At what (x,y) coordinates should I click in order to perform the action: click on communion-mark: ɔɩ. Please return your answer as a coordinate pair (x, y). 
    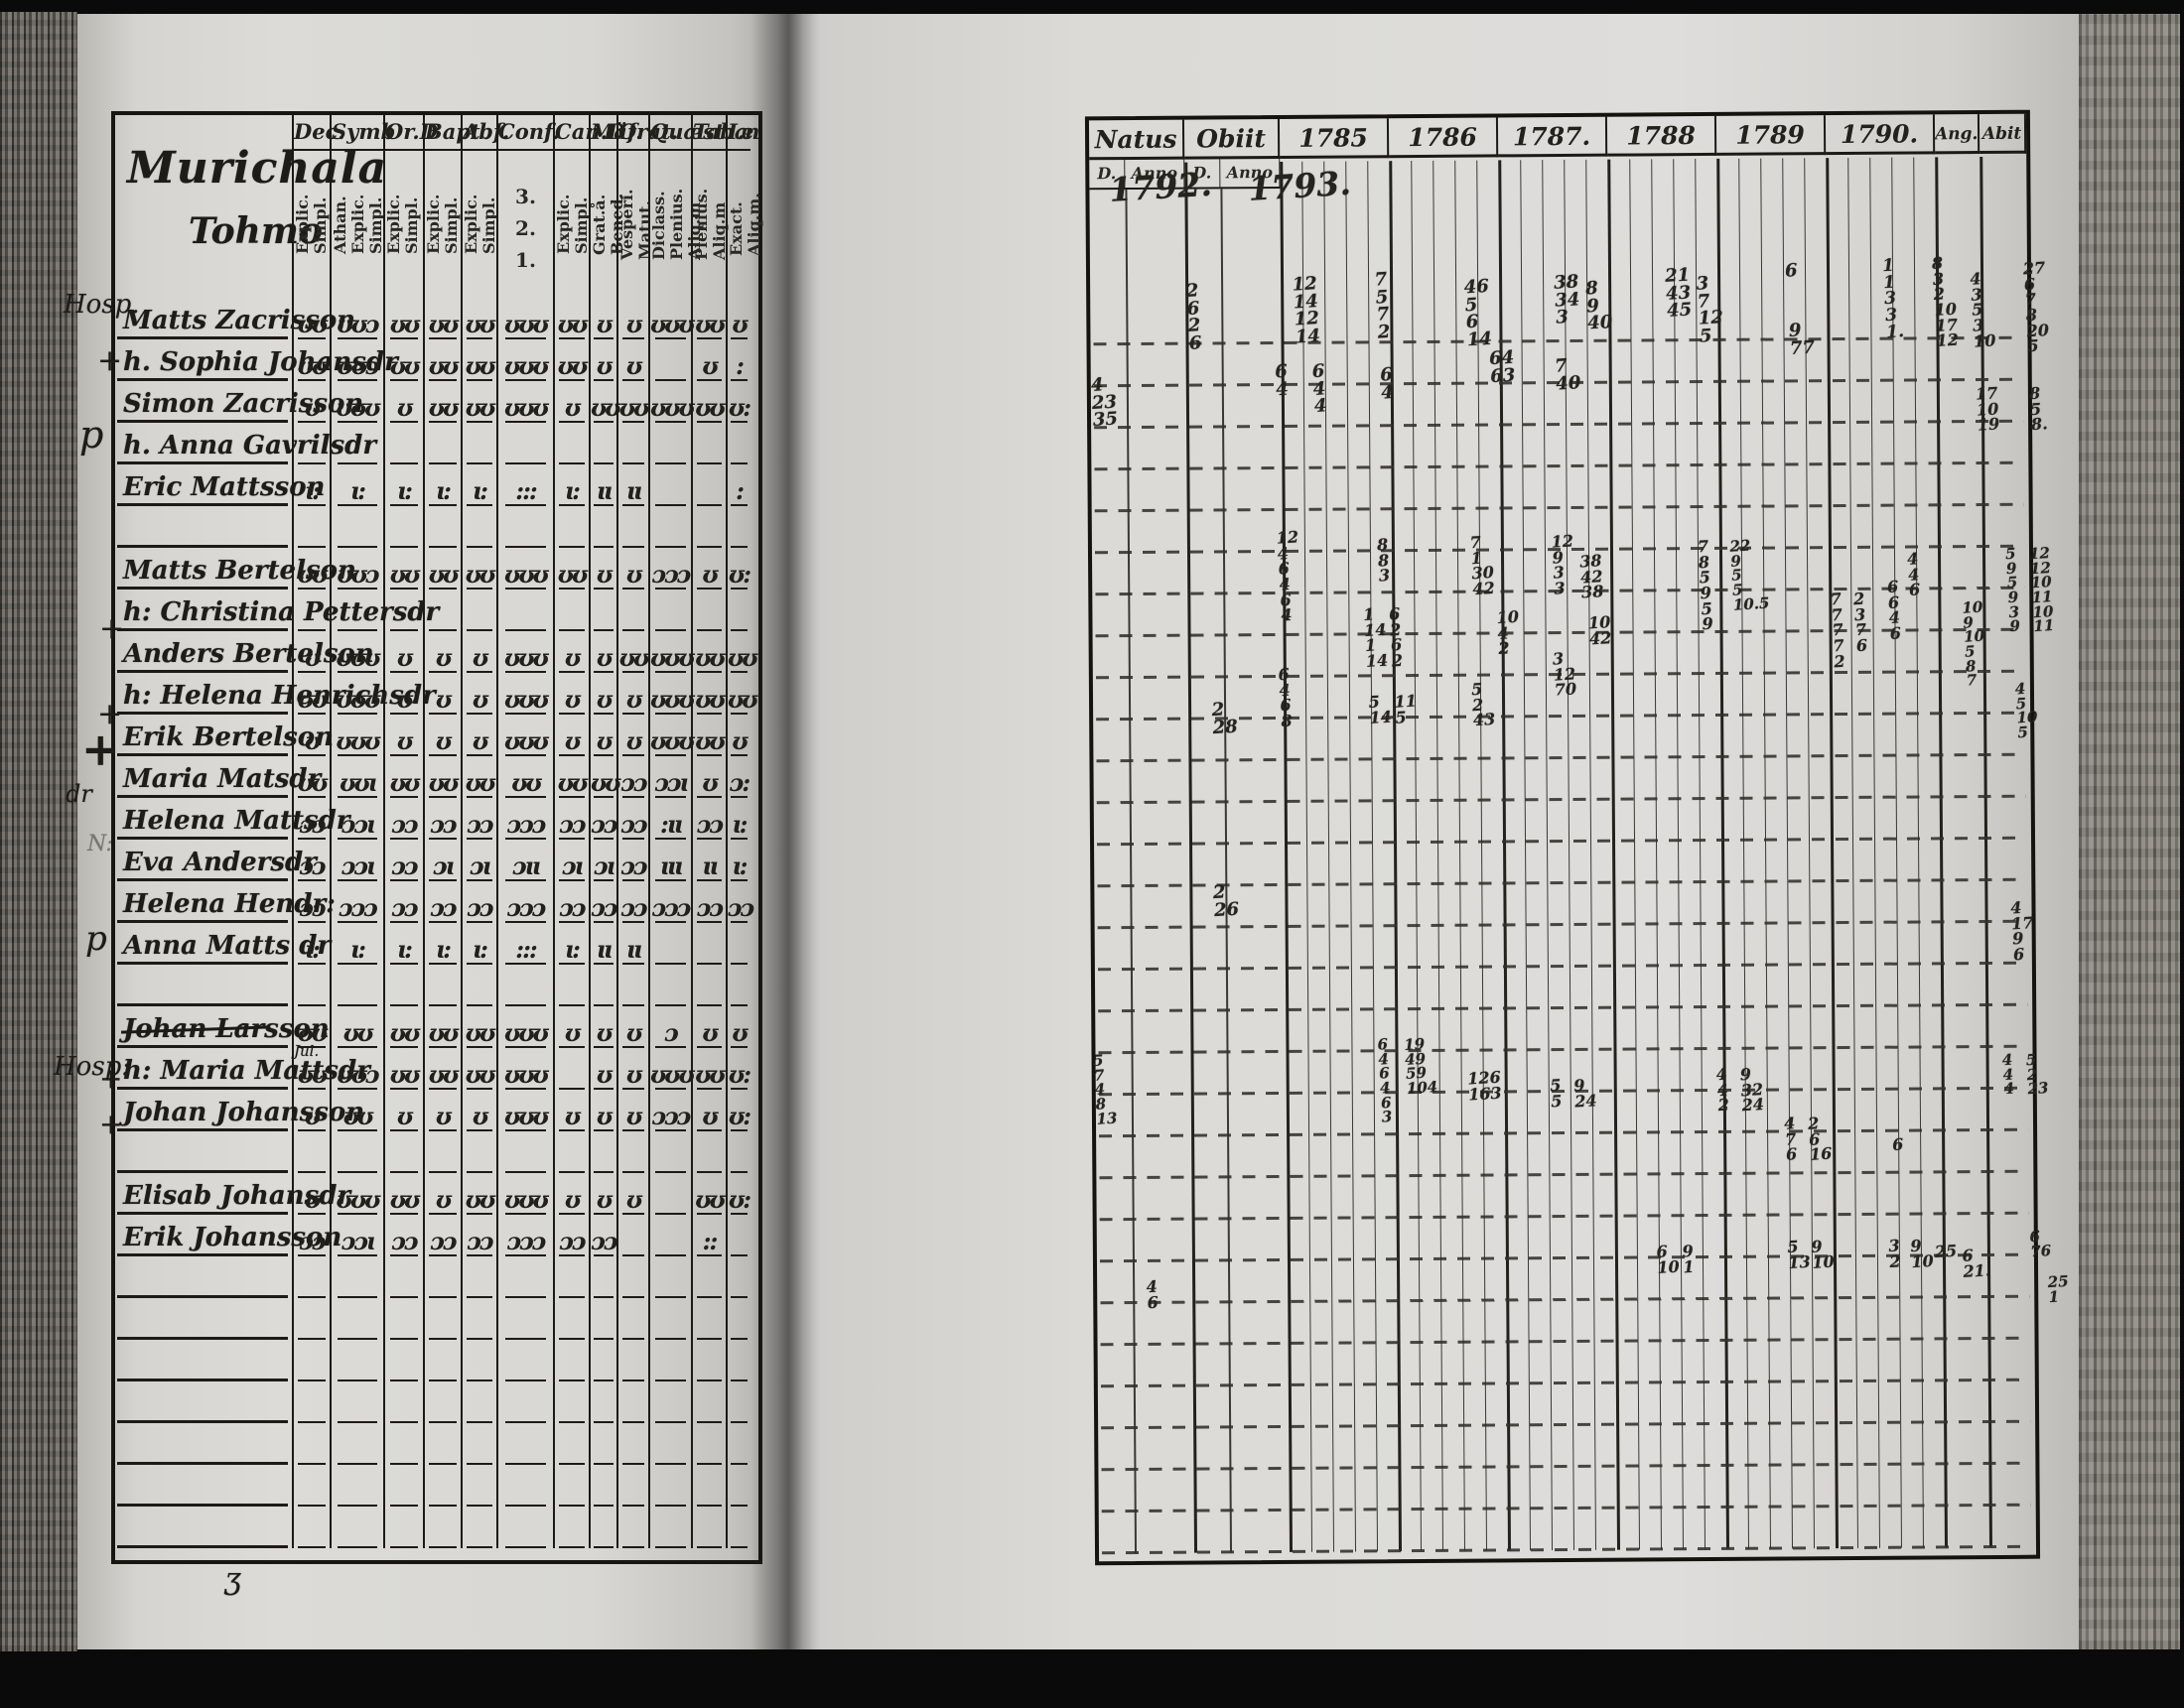
    Looking at the image, I should click on (573, 866).